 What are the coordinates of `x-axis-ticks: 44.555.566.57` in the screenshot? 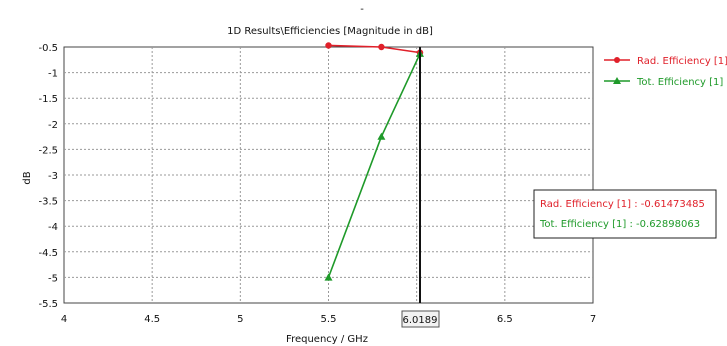 It's located at (328, 319).